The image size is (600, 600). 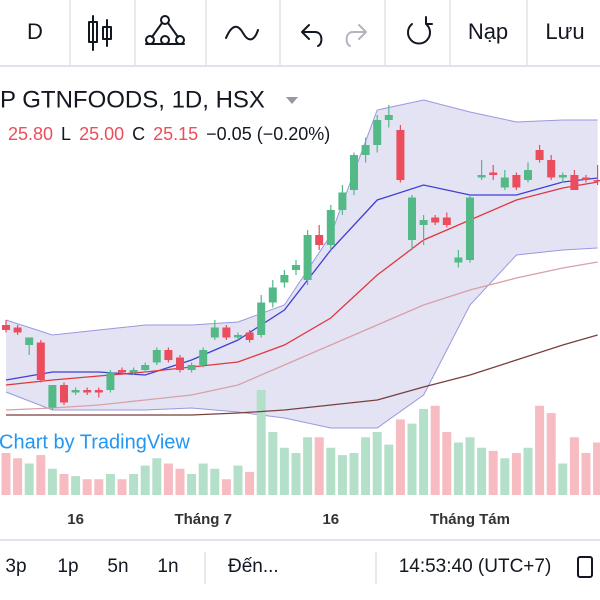 I want to click on range-button: 5n, so click(x=117, y=566).